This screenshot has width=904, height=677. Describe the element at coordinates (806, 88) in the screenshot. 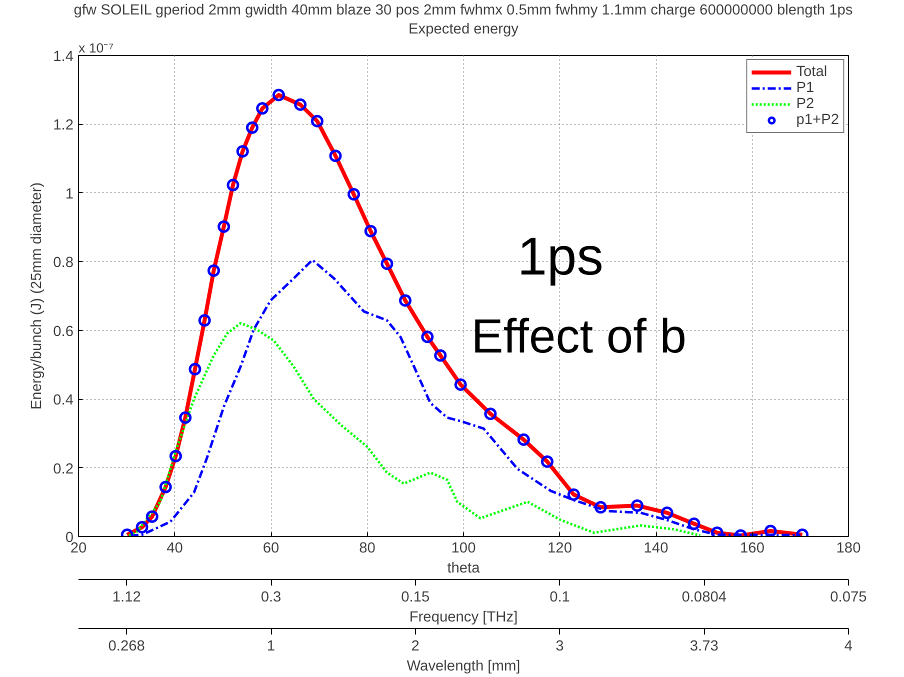

I see `legend-label: P1` at that location.